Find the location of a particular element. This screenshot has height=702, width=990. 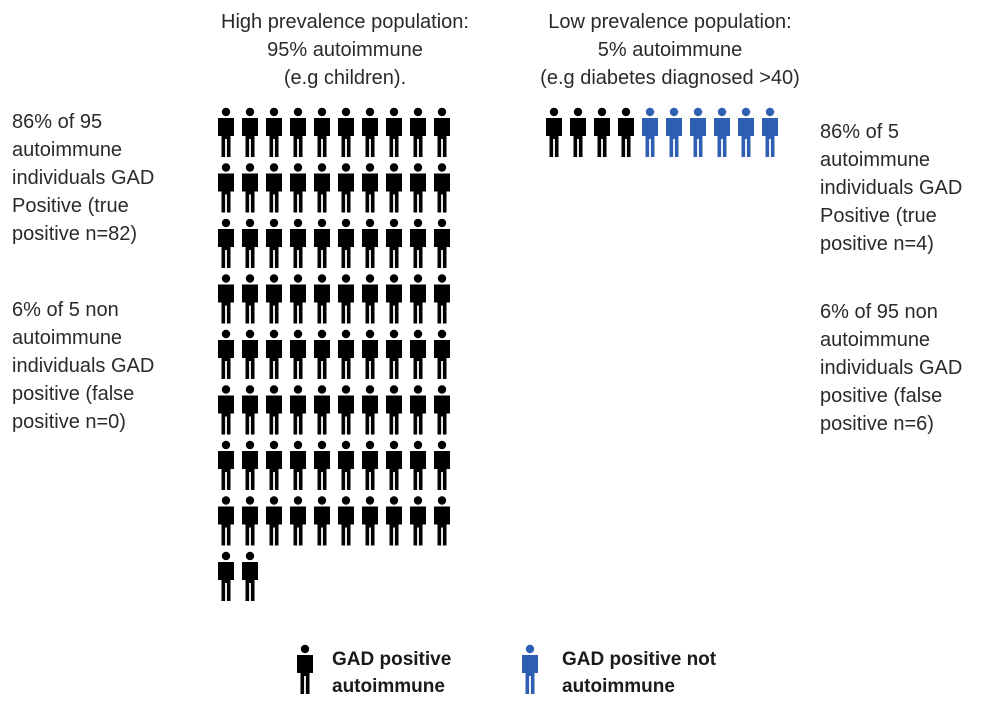

heading-line: (e.g diabetes diagnosed >40) is located at coordinates (670, 78).